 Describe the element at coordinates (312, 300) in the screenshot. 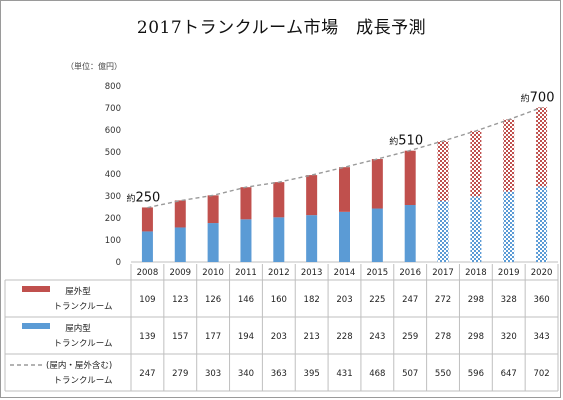

I see `table-cell: 182` at that location.